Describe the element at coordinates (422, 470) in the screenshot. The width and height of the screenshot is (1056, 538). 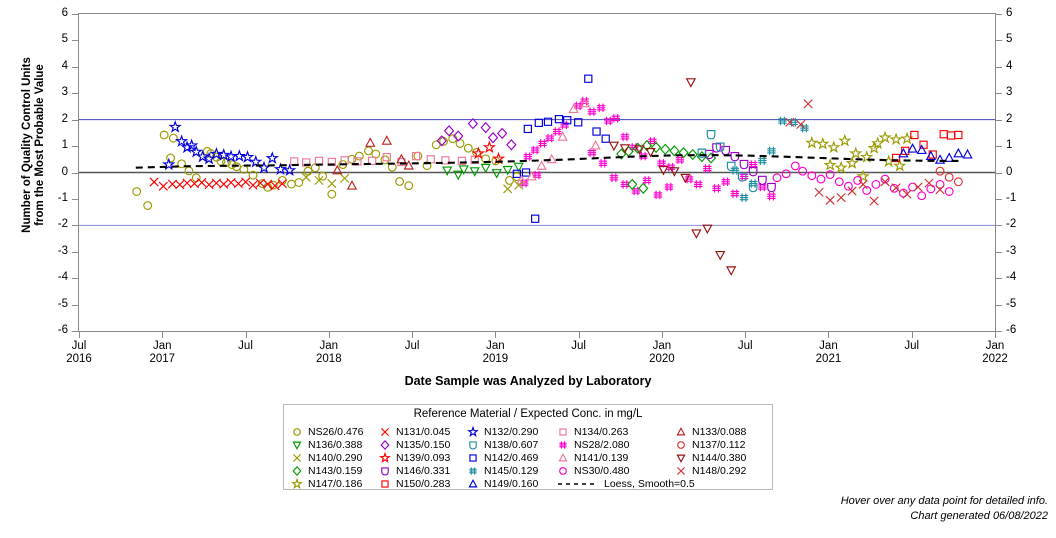
I see `legend-entry-N146-0-331: N146/0.331` at that location.